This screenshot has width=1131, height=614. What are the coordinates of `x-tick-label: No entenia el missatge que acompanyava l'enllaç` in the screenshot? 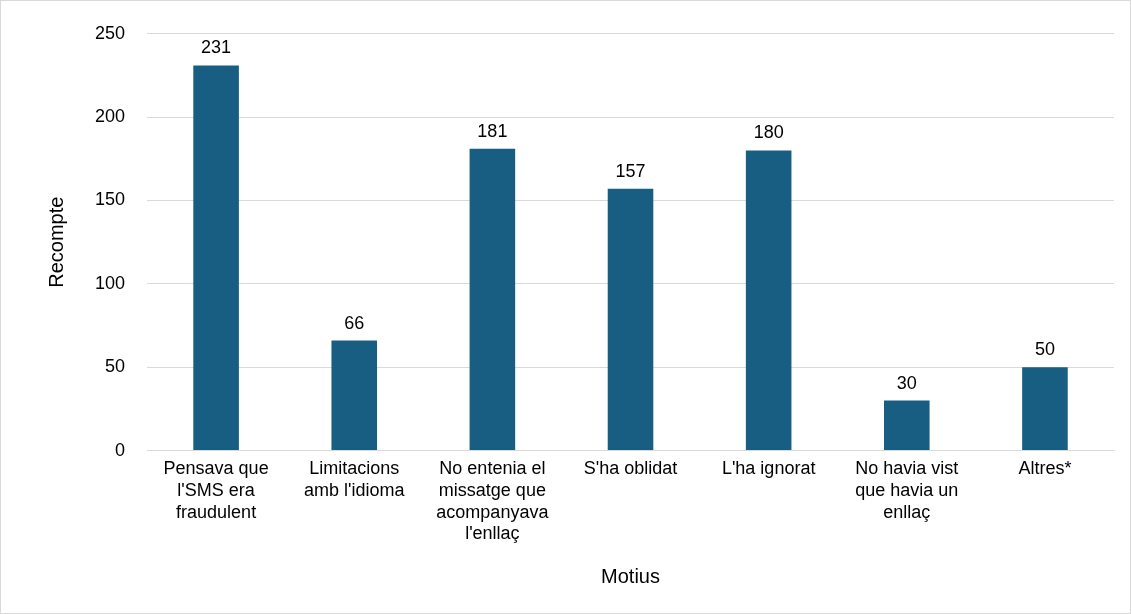 It's located at (493, 501).